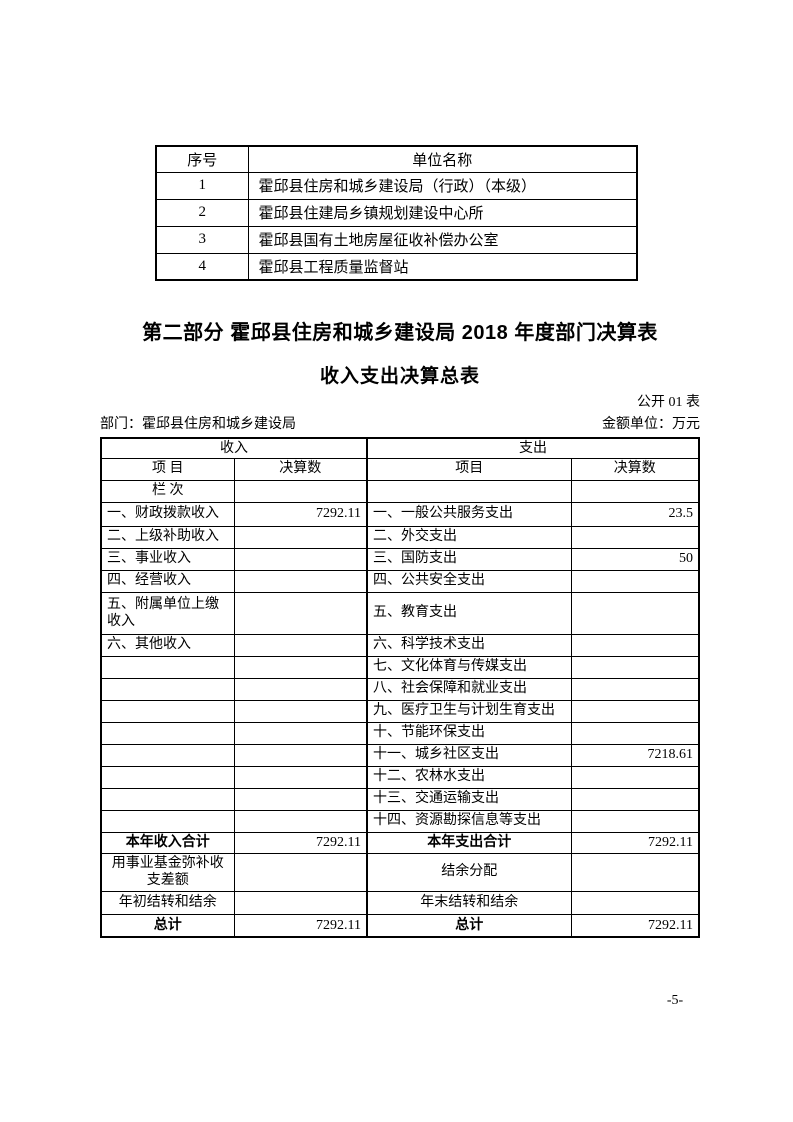  What do you see at coordinates (469, 689) in the screenshot?
I see `expense-item-cell: 八、社会保障和就业支出` at bounding box center [469, 689].